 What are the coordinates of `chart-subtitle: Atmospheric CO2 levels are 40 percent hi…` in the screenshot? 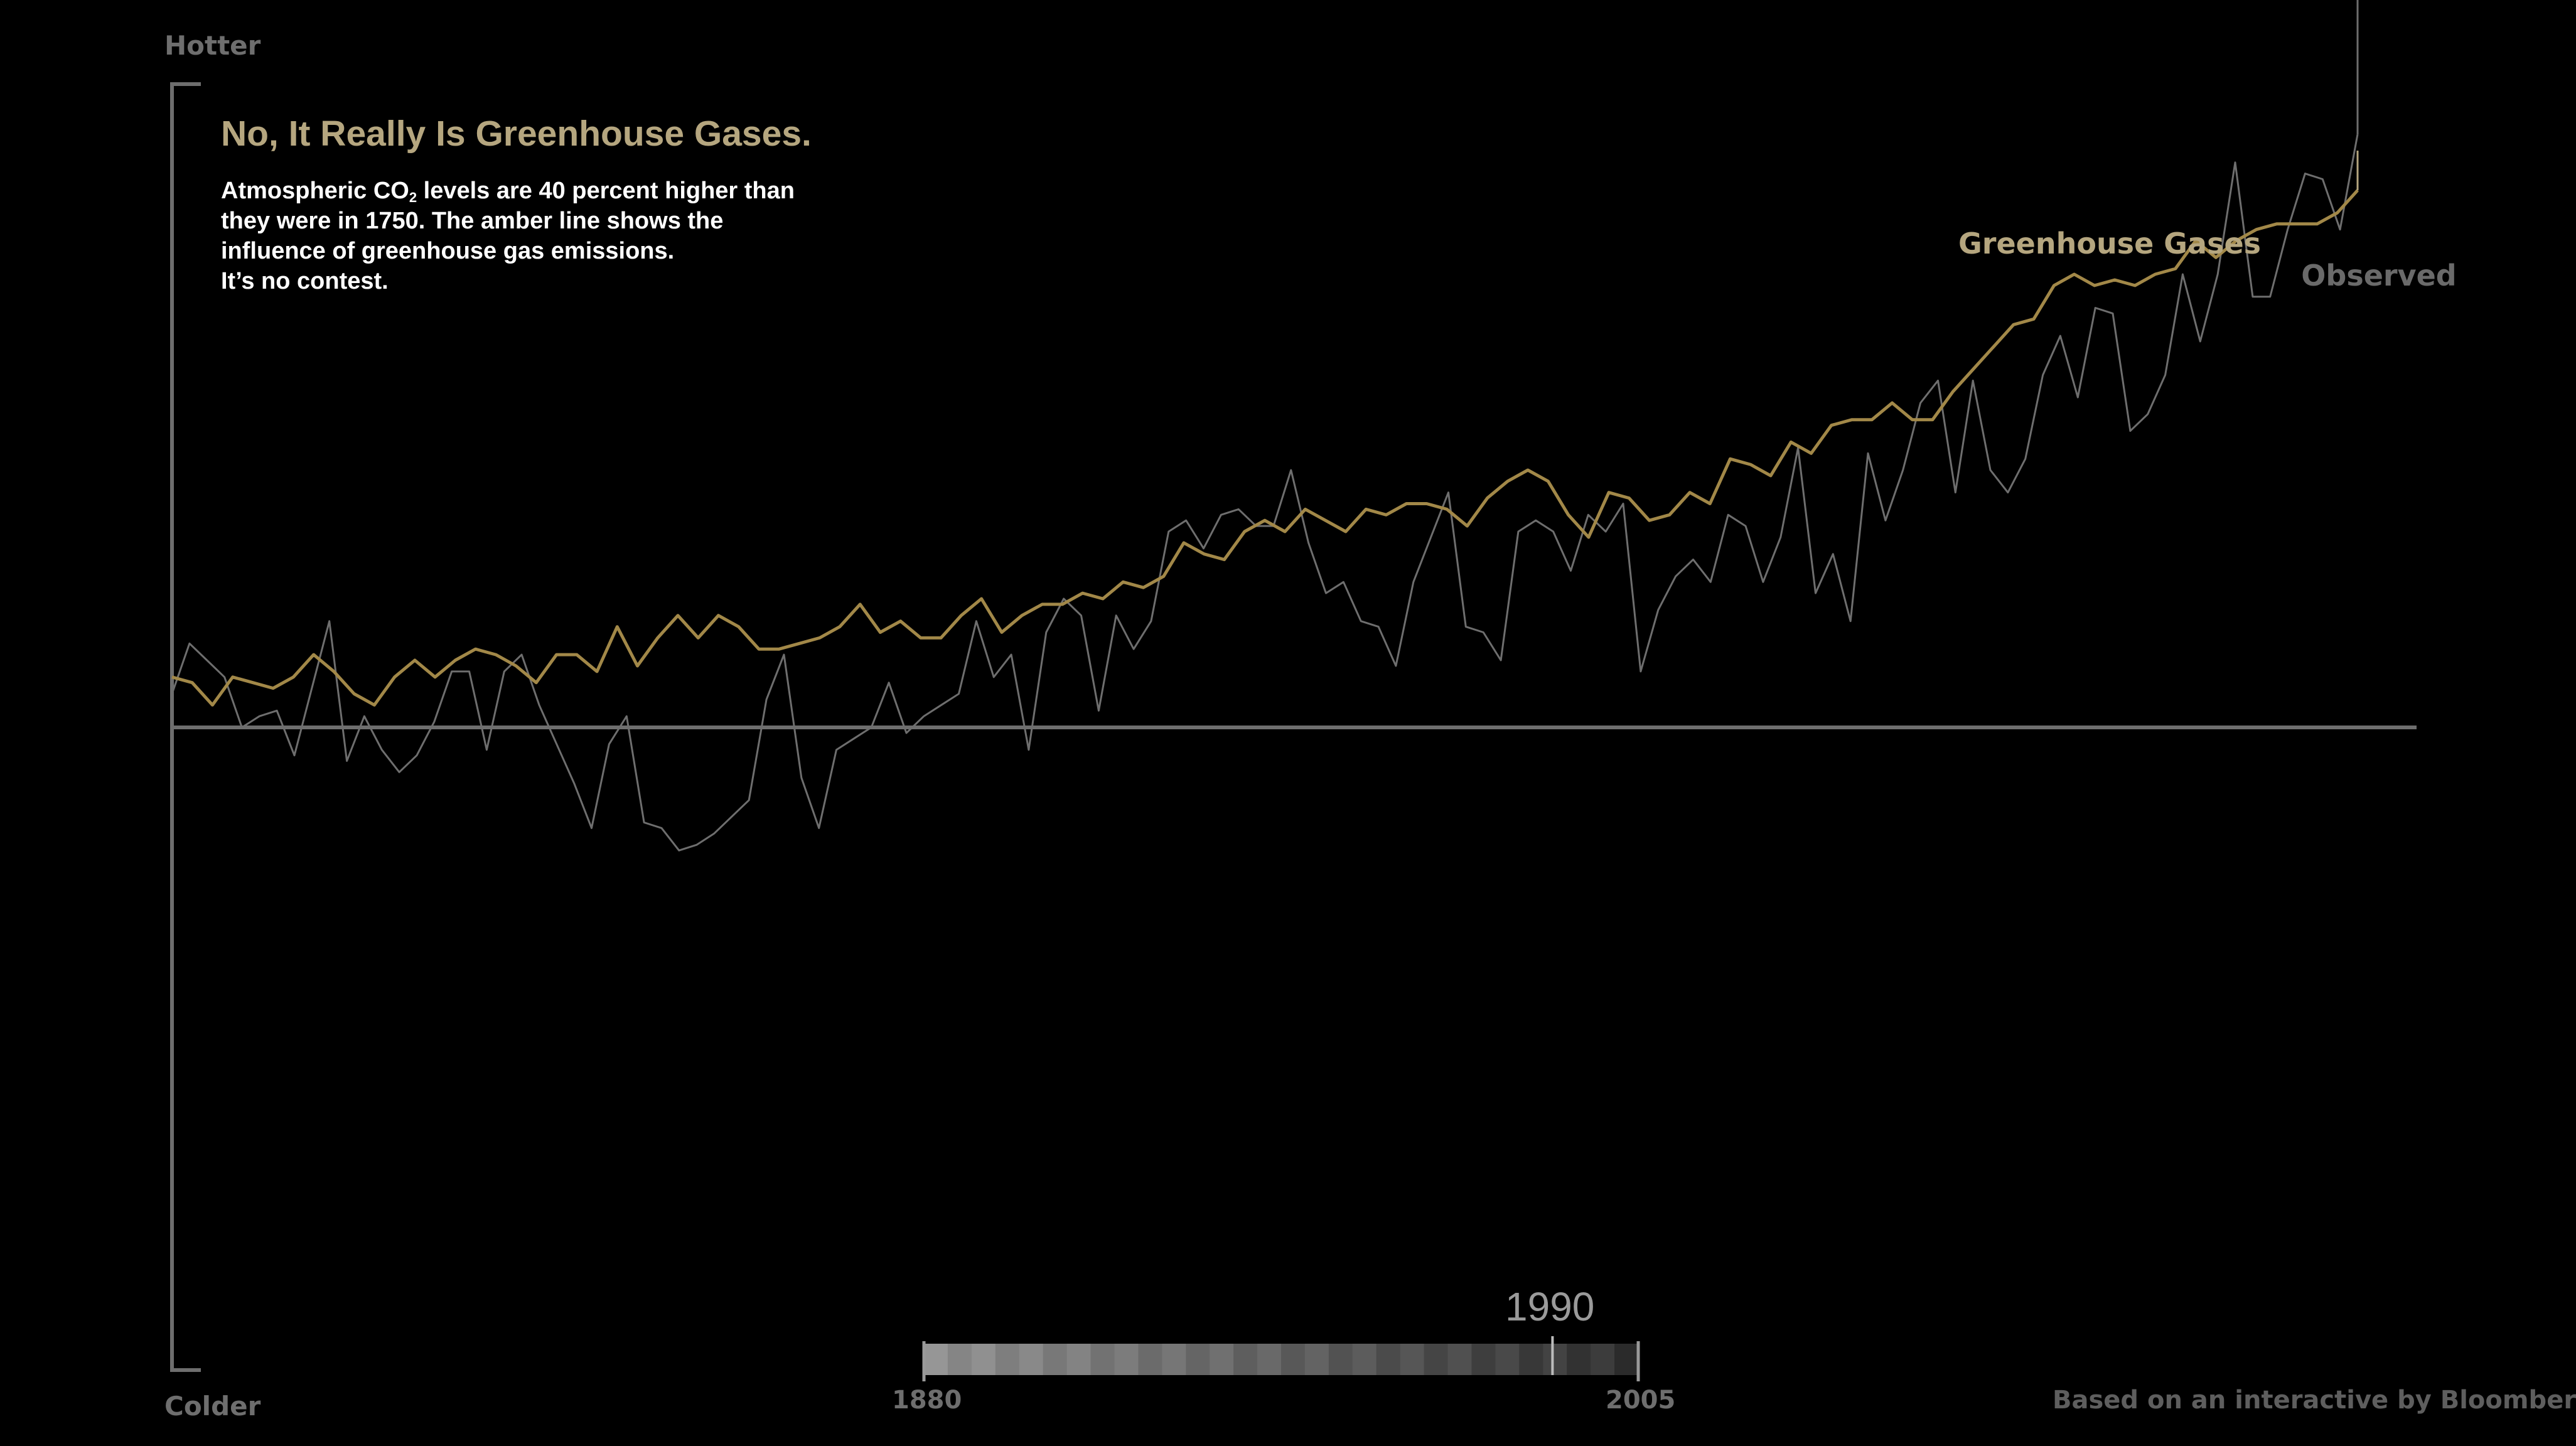 It's located at (508, 236).